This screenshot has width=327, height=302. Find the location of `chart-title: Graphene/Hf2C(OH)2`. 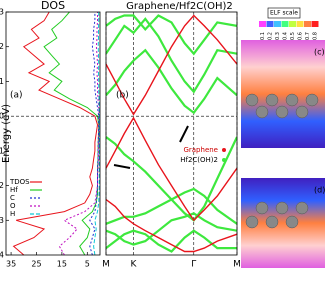

chart-title: Graphene/Hf2C(OH)2 is located at coordinates (179, 6).